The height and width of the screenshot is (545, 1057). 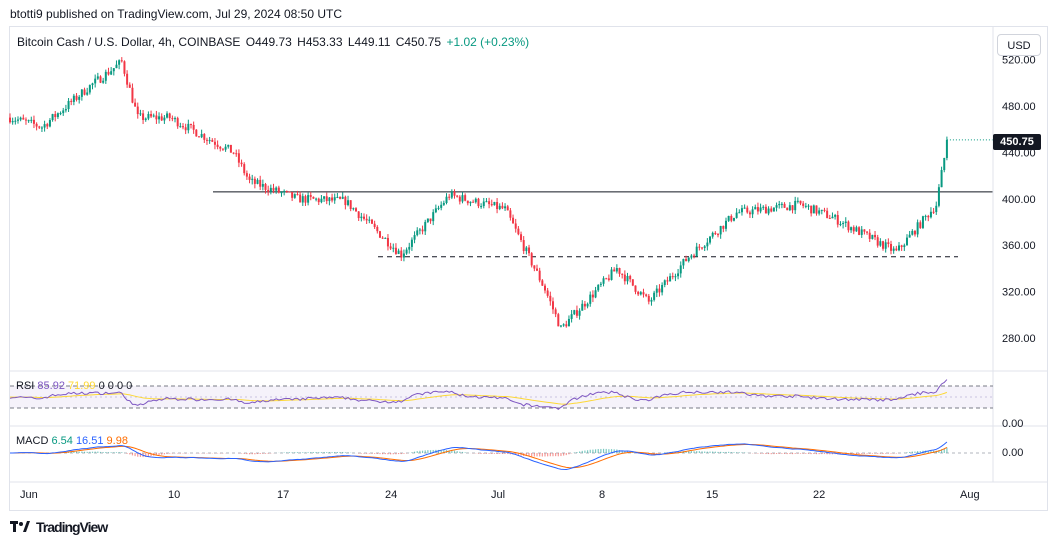 I want to click on macd-line-value: 16.51, so click(x=89, y=441).